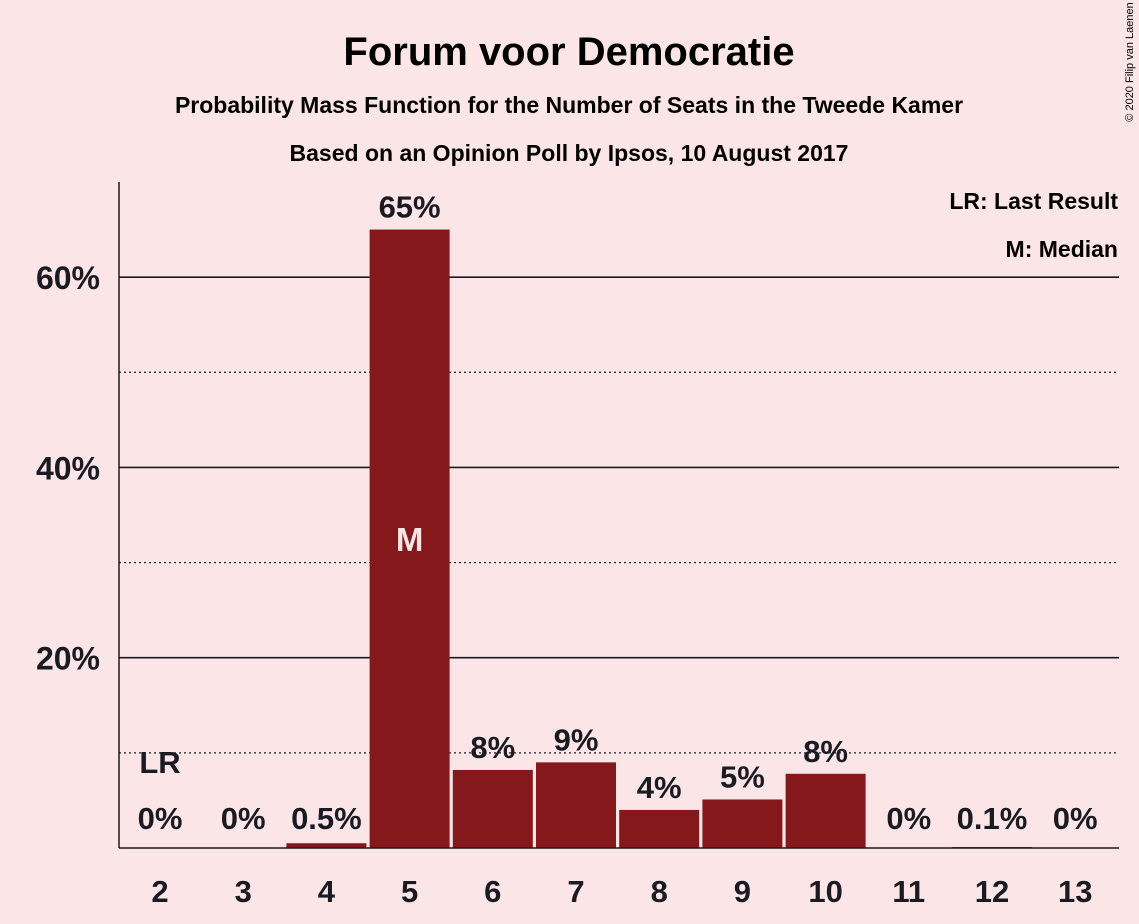 This screenshot has width=1139, height=924. What do you see at coordinates (825, 891) in the screenshot?
I see `x-tick-label: 10` at bounding box center [825, 891].